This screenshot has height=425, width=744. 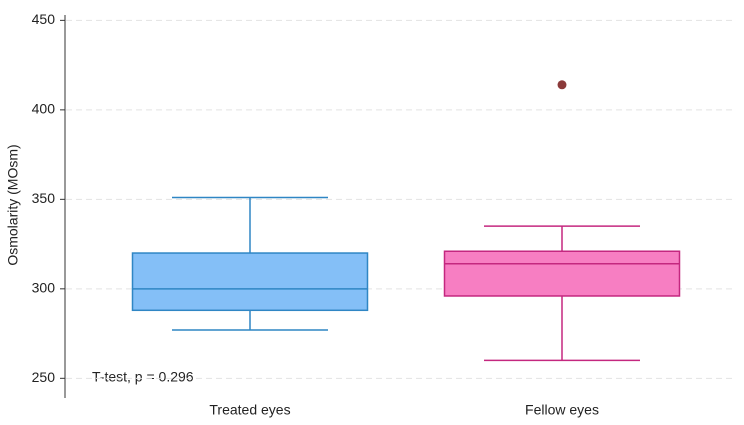 I want to click on y-tick-label: 450, so click(x=44, y=19).